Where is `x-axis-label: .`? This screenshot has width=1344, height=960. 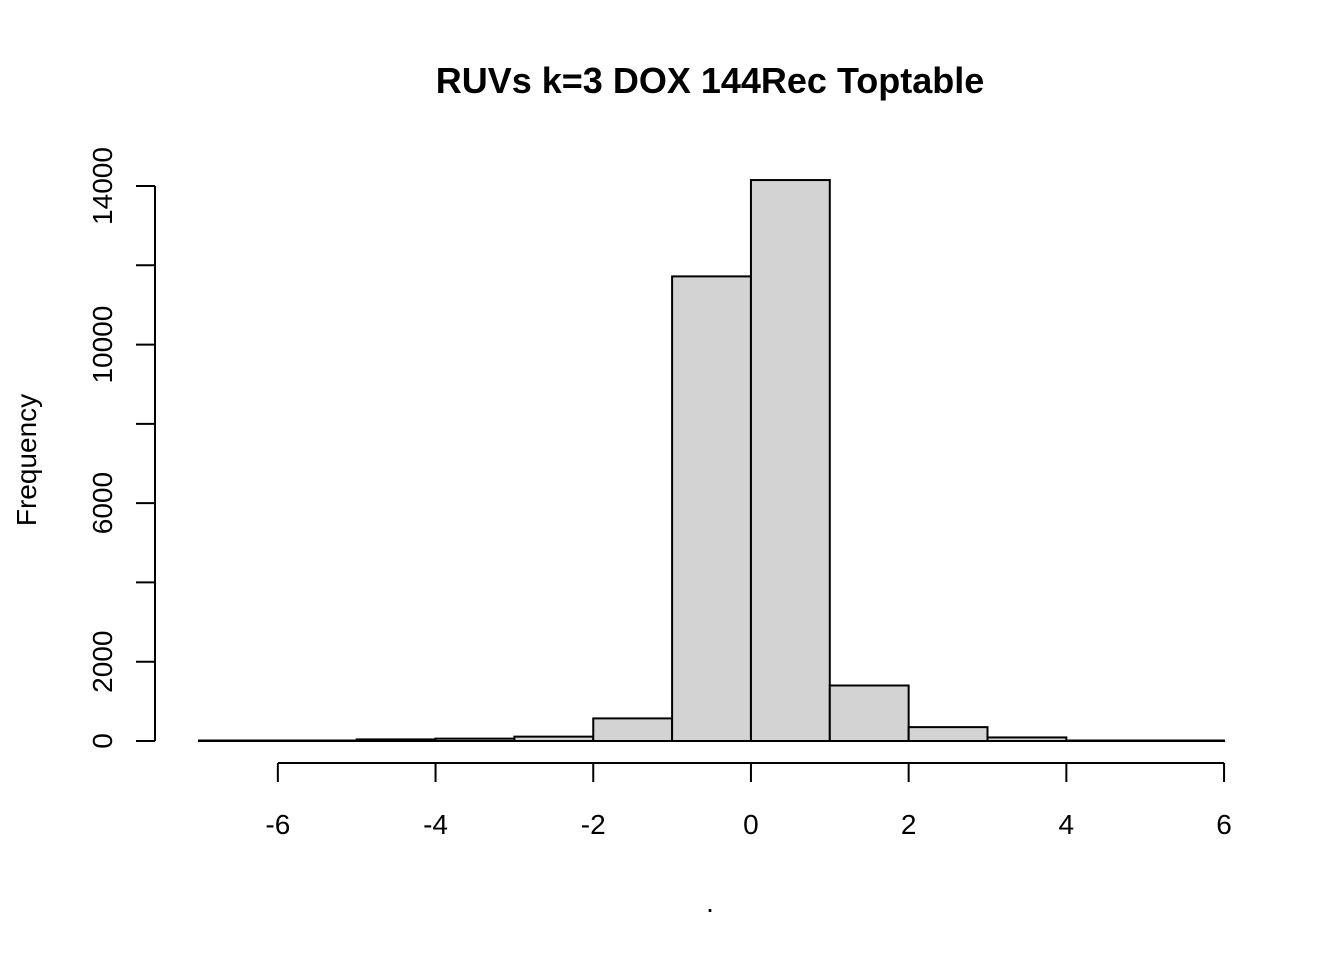
x-axis-label: . is located at coordinates (710, 902).